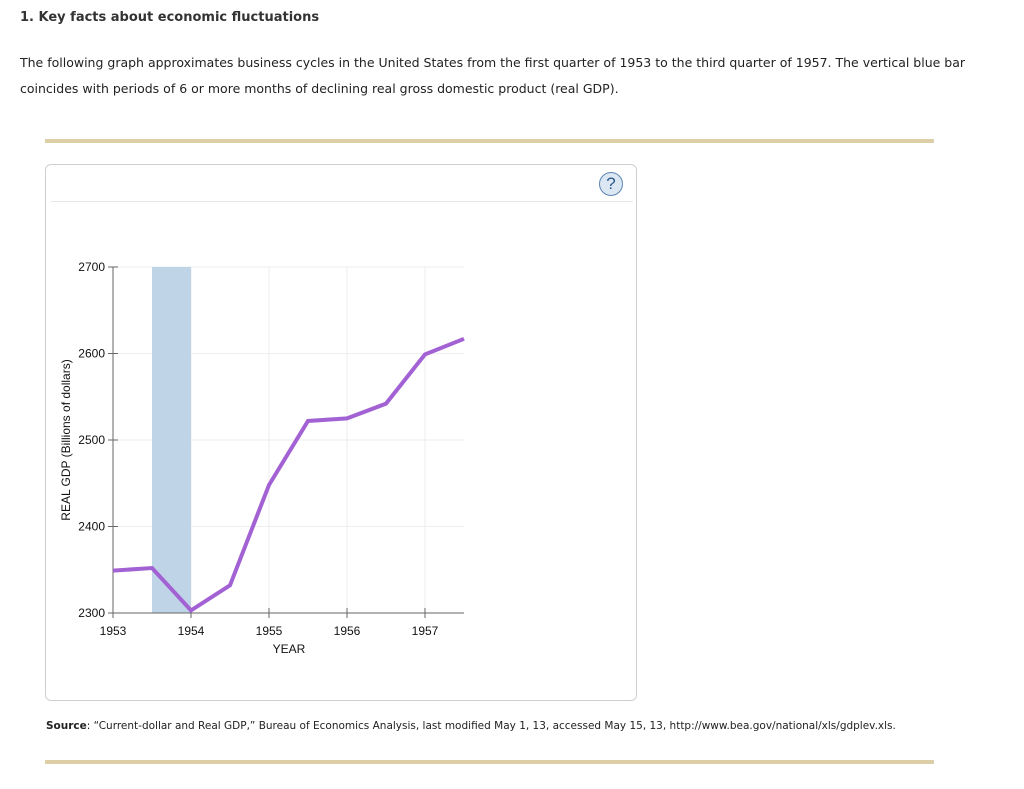 The image size is (1024, 789). What do you see at coordinates (191, 631) in the screenshot?
I see `x-tick-label: 1954` at bounding box center [191, 631].